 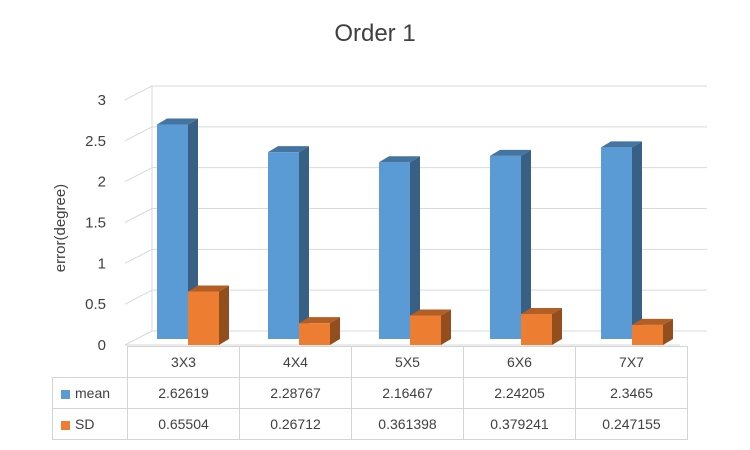 I want to click on y-tick-label: 0, so click(x=102, y=345).